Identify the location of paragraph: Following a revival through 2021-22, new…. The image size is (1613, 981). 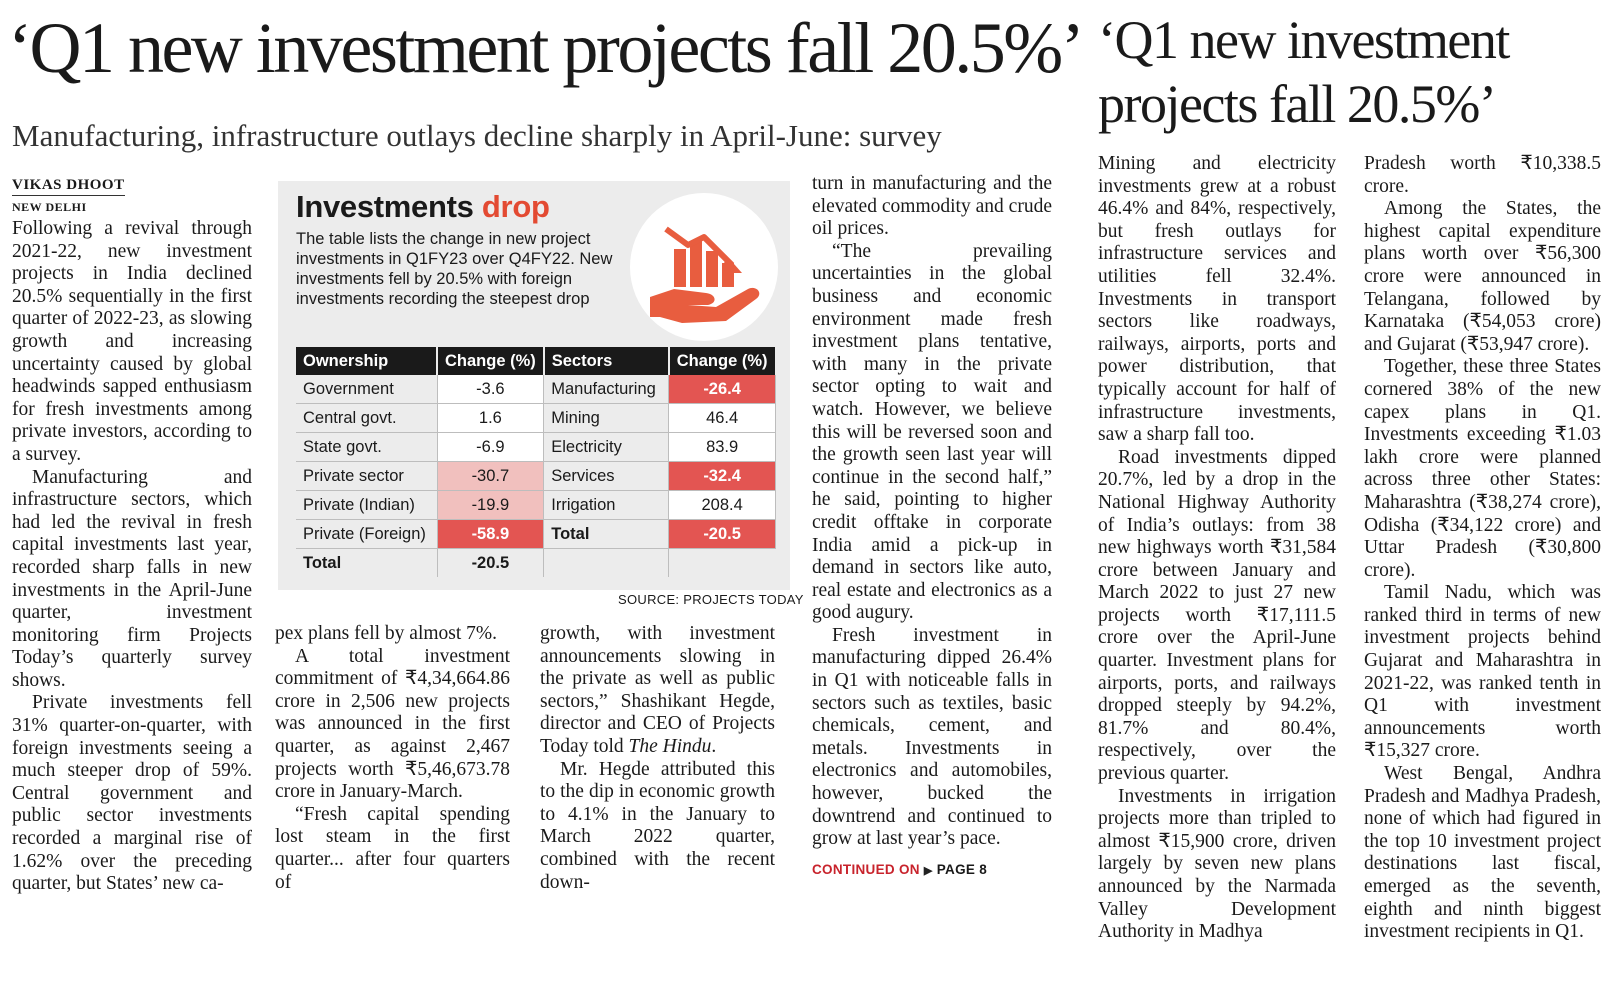
(132, 341).